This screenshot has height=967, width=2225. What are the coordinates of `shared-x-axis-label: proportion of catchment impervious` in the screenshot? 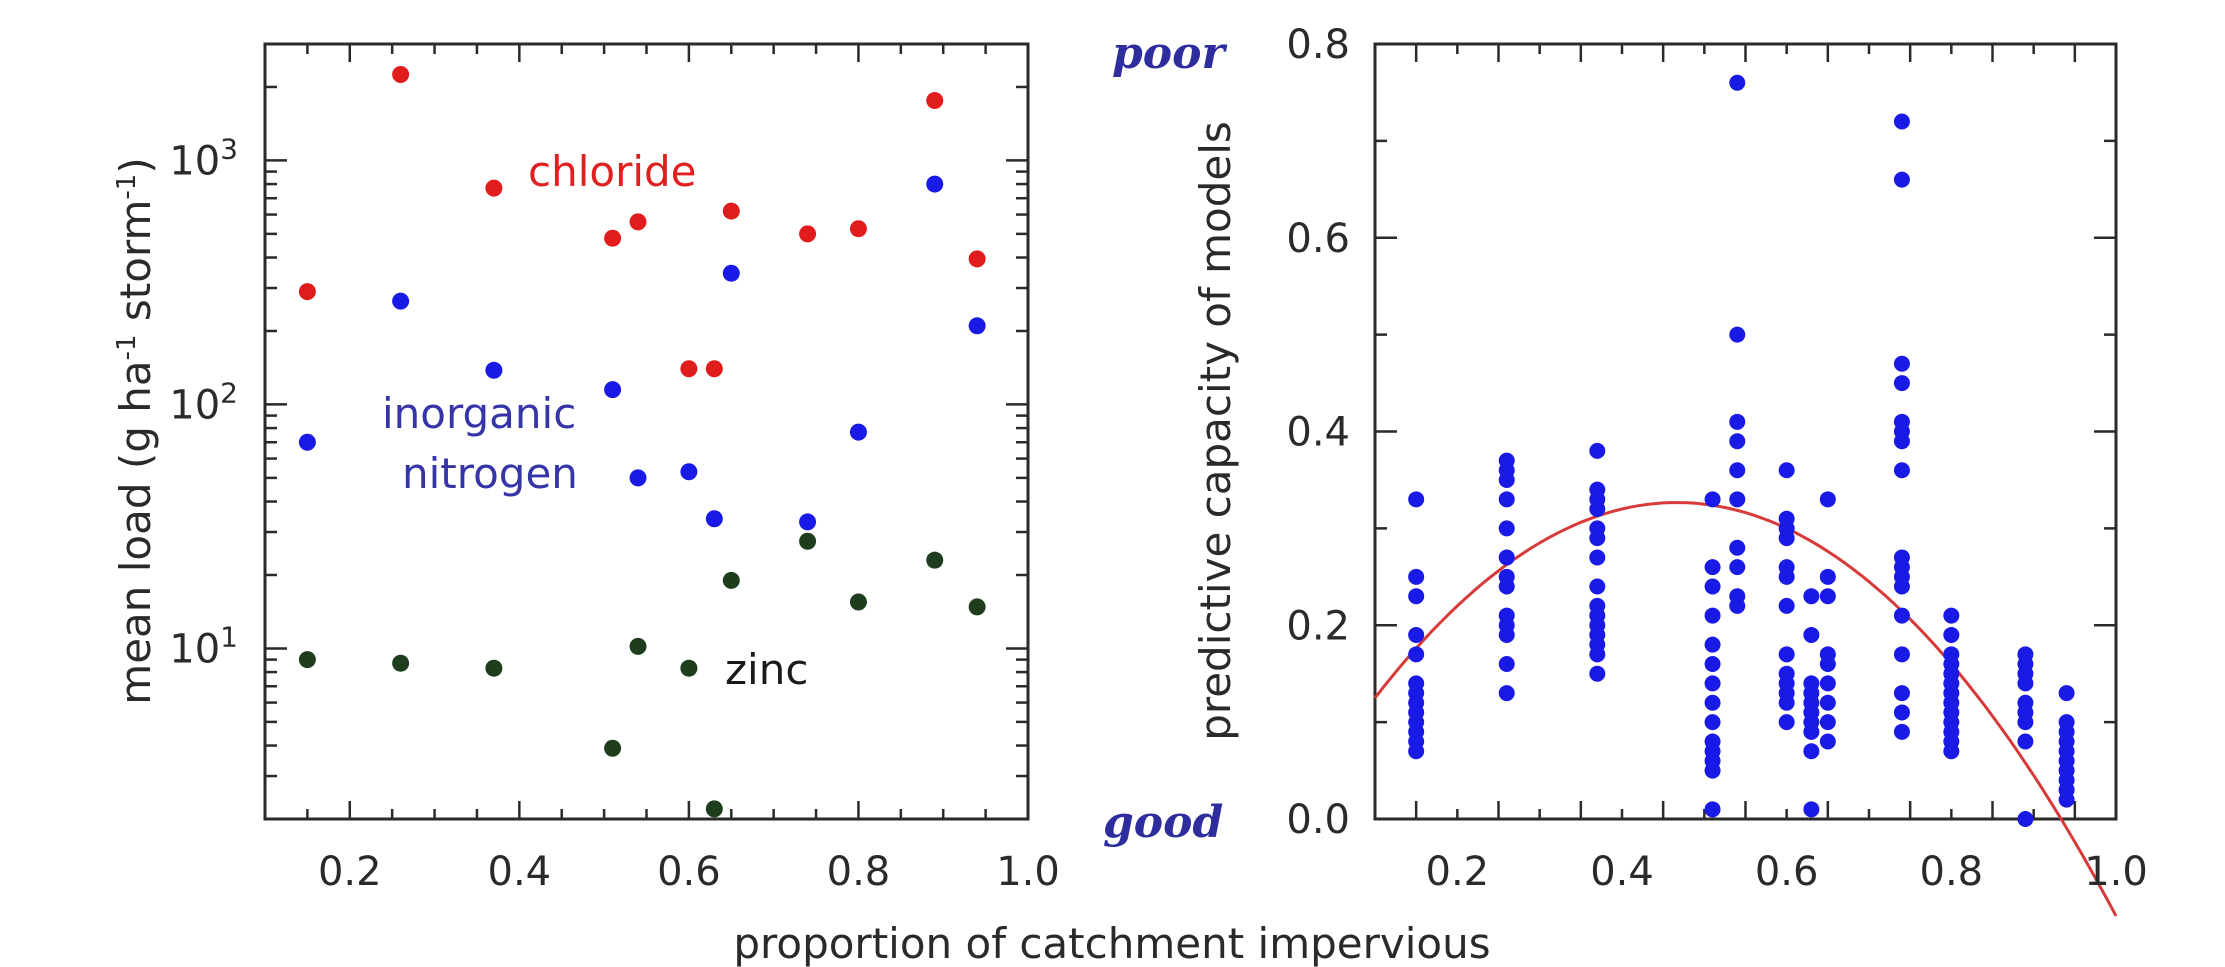 It's located at (1111, 943).